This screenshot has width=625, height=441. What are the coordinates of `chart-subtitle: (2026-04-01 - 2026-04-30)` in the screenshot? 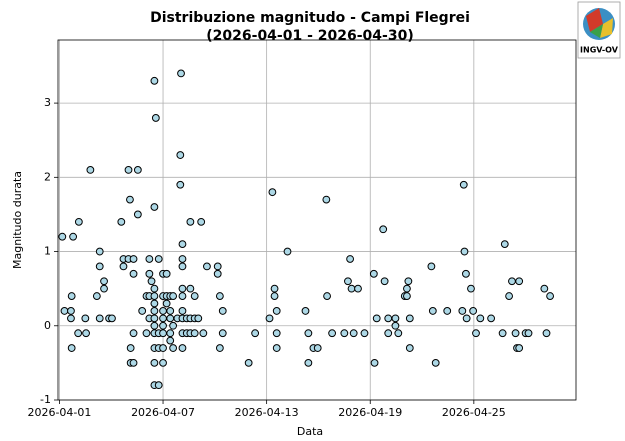 It's located at (309, 36).